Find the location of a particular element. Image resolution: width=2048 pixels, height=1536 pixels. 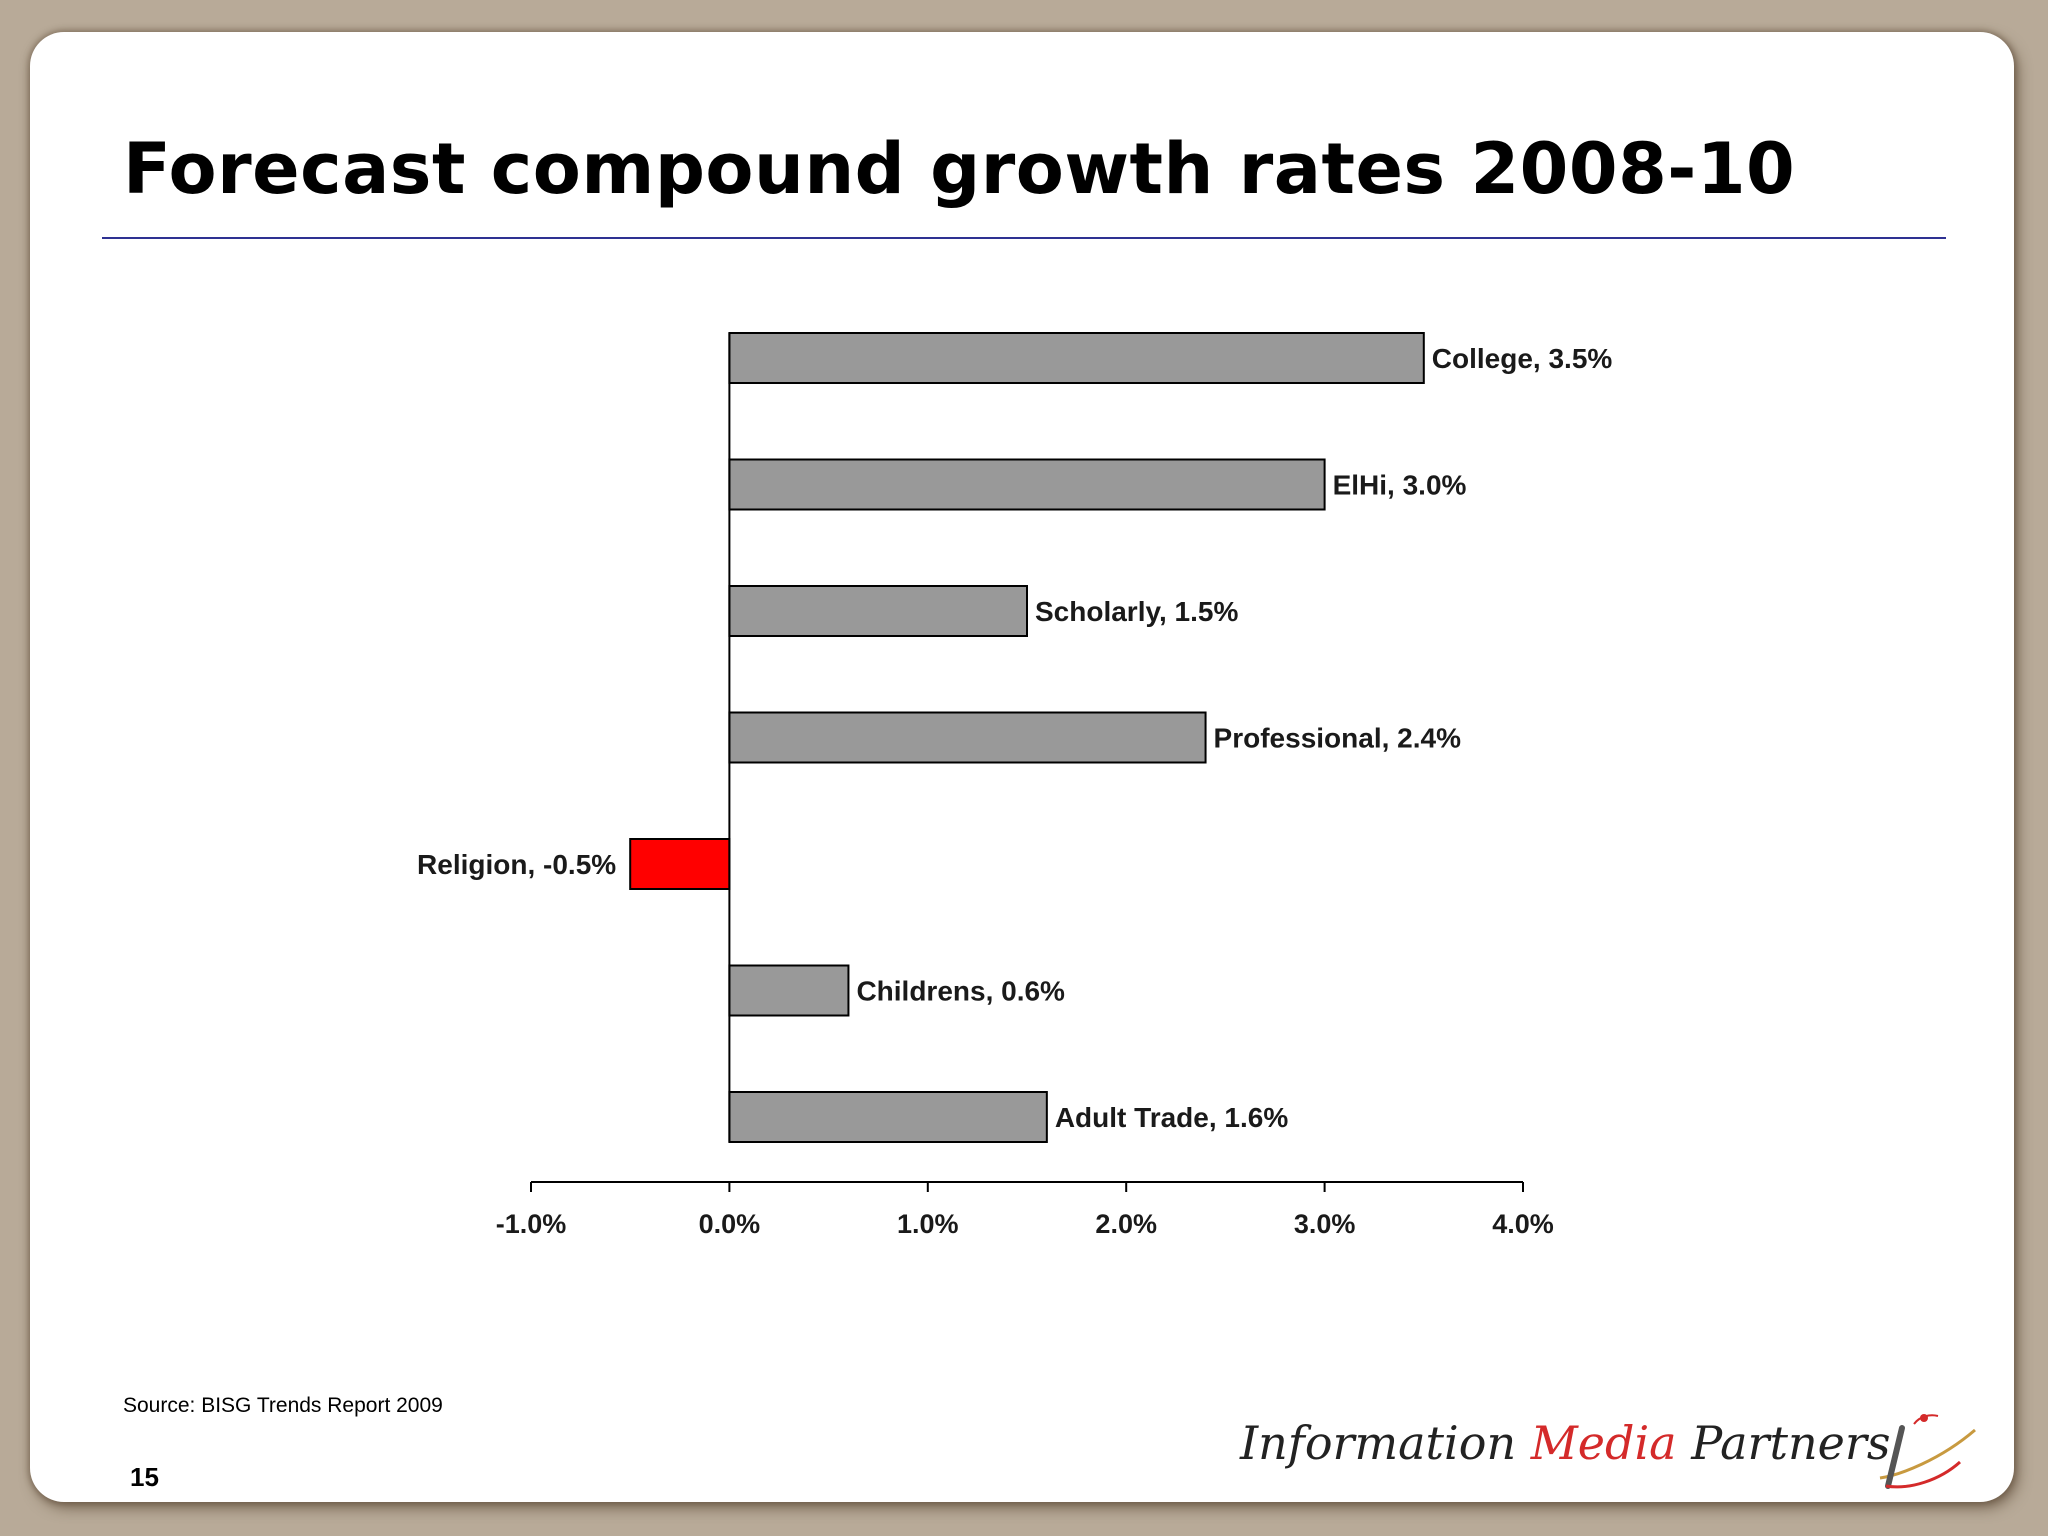

data-label-professional: Professional, 2.4% is located at coordinates (1338, 738).